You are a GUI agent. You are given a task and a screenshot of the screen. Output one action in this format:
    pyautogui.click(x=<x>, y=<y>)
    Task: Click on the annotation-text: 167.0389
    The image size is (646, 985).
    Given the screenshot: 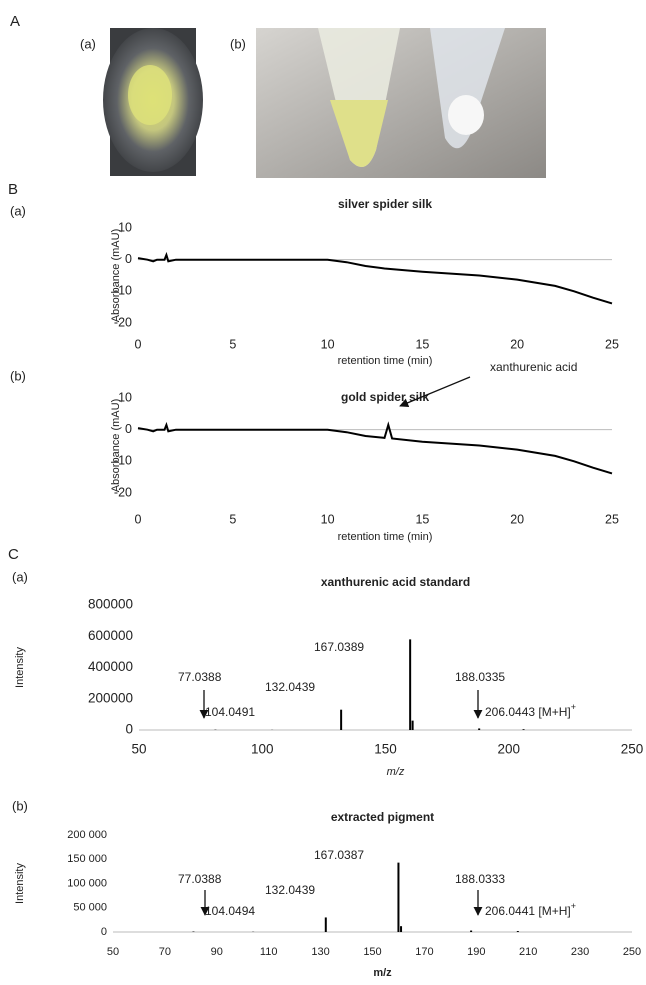 What is the action you would take?
    pyautogui.click(x=339, y=647)
    